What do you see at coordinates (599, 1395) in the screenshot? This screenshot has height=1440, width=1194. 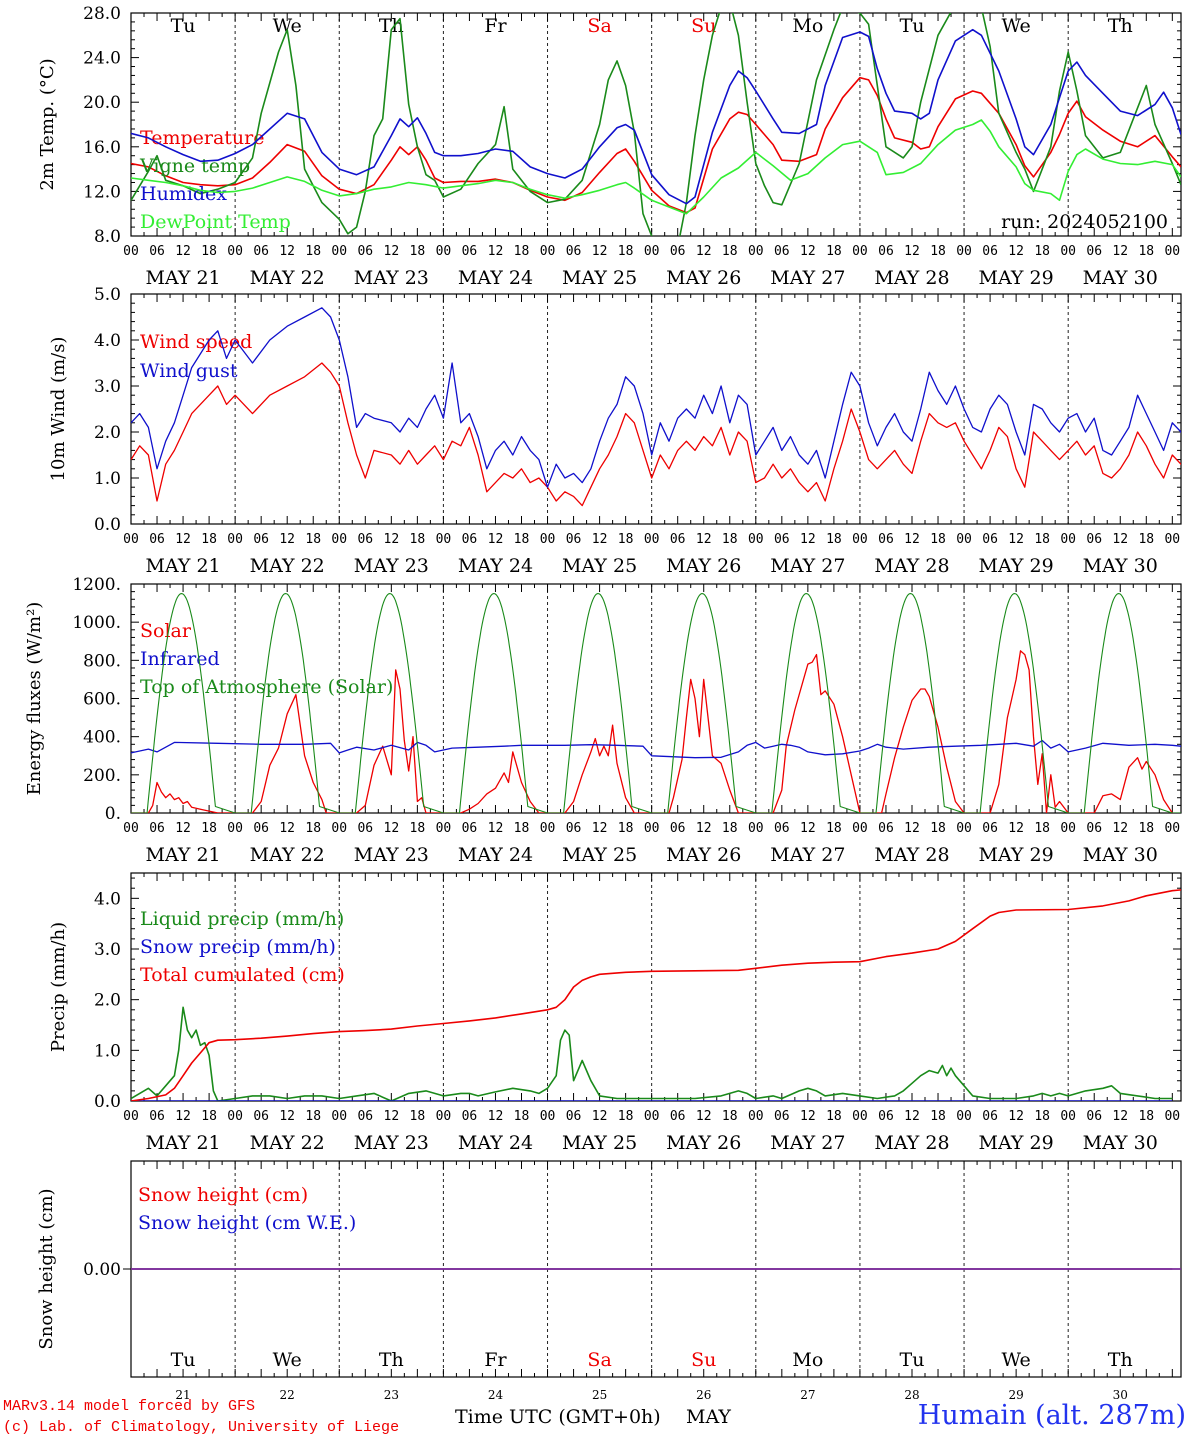 I see `day-number-label: 25` at bounding box center [599, 1395].